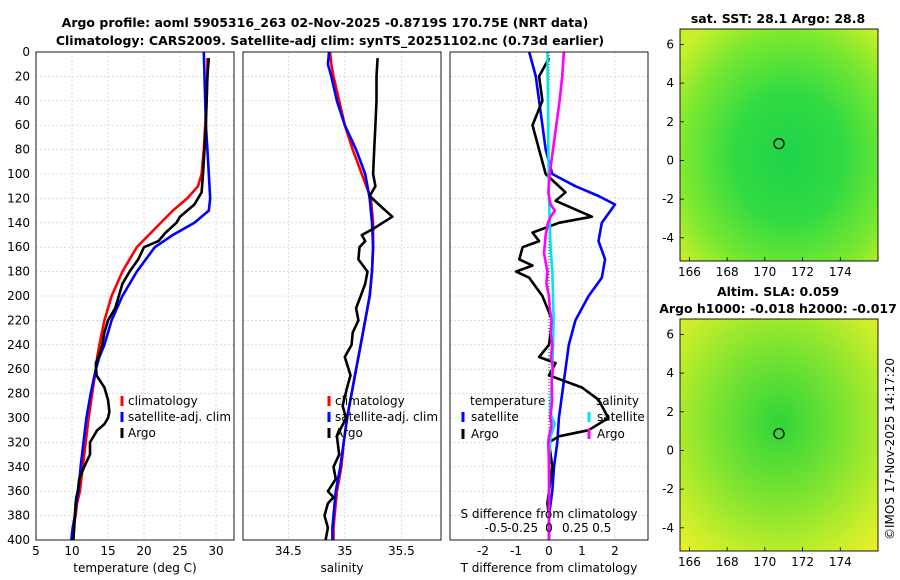 The width and height of the screenshot is (900, 580). I want to click on series-line-t-satellite, so click(572, 295).